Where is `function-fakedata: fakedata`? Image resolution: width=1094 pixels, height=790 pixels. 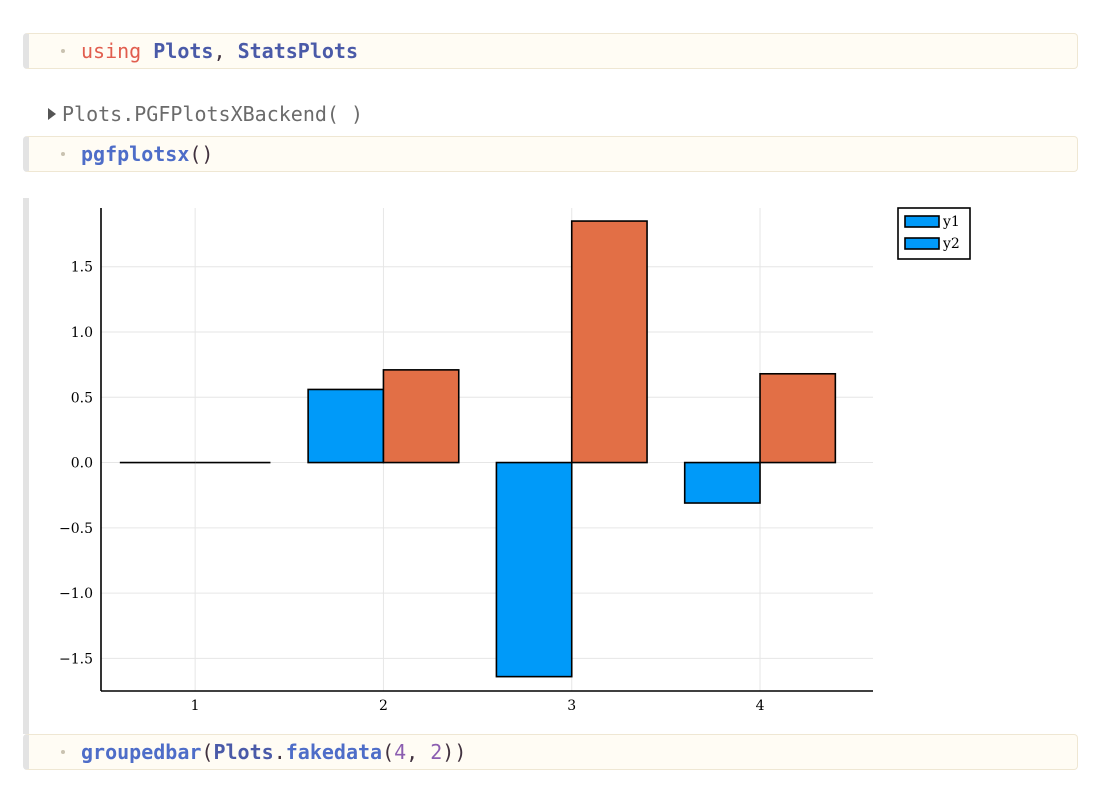
function-fakedata: fakedata is located at coordinates (334, 752).